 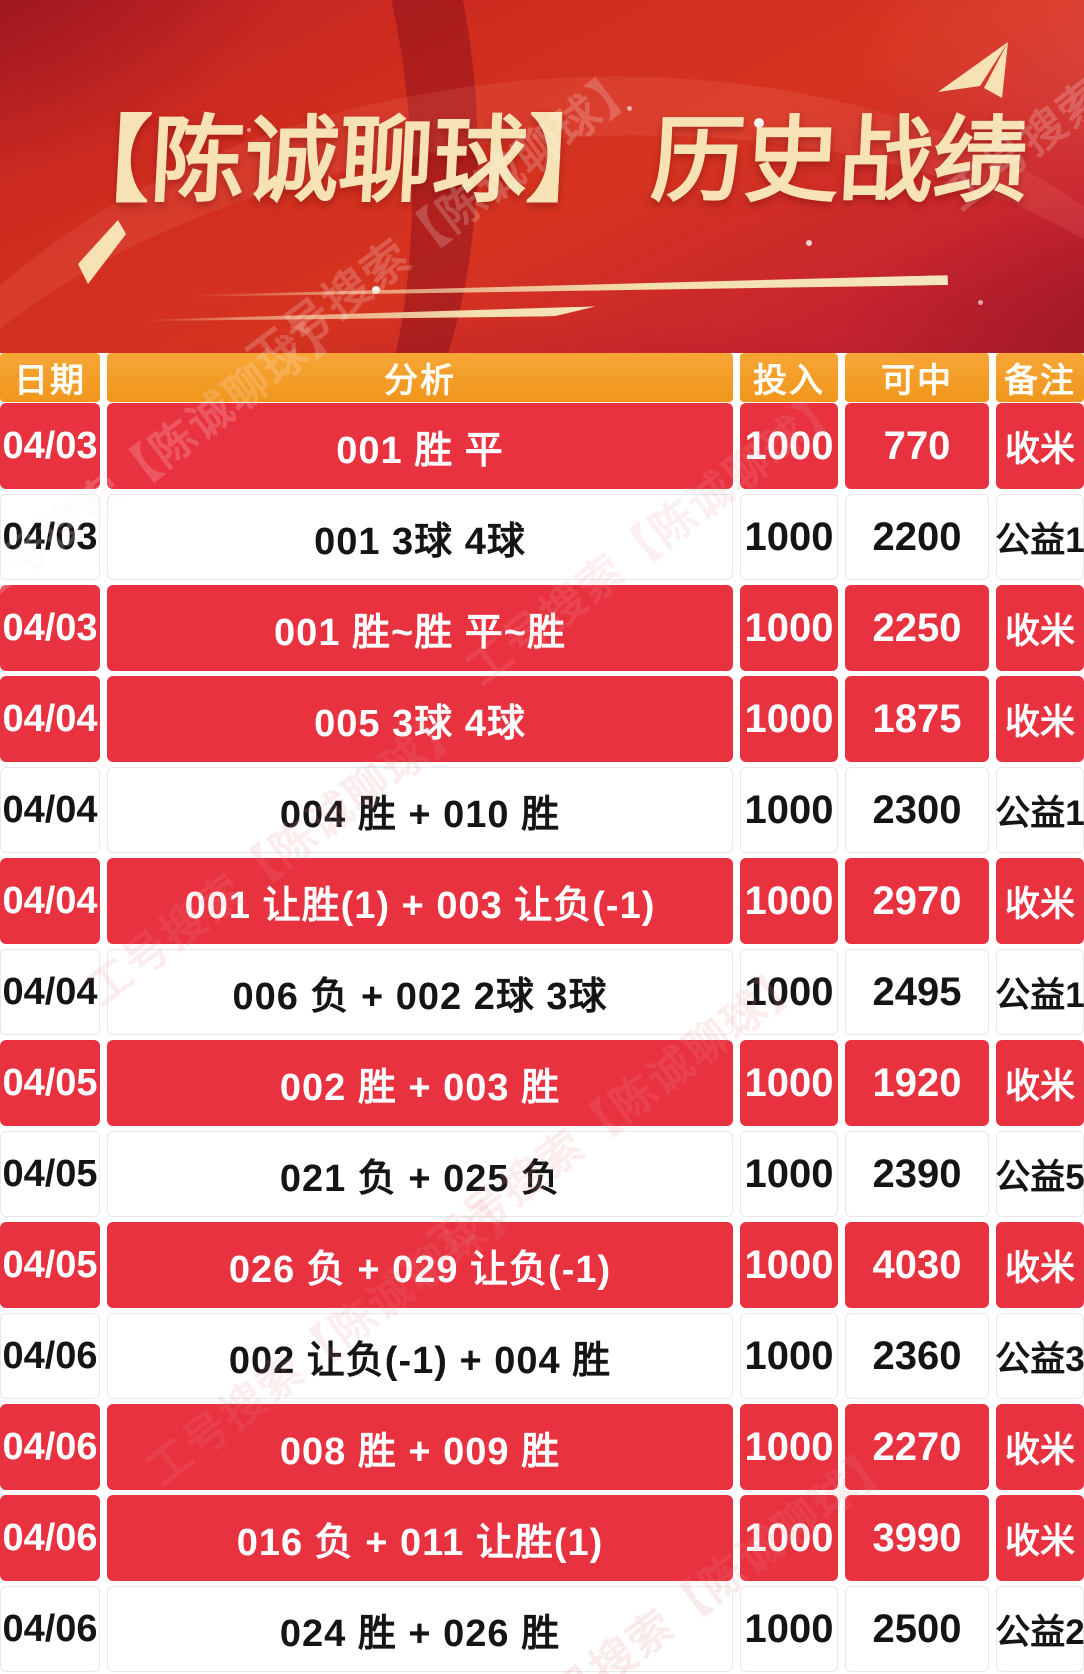 I want to click on win-cell: 2250, so click(x=917, y=628).